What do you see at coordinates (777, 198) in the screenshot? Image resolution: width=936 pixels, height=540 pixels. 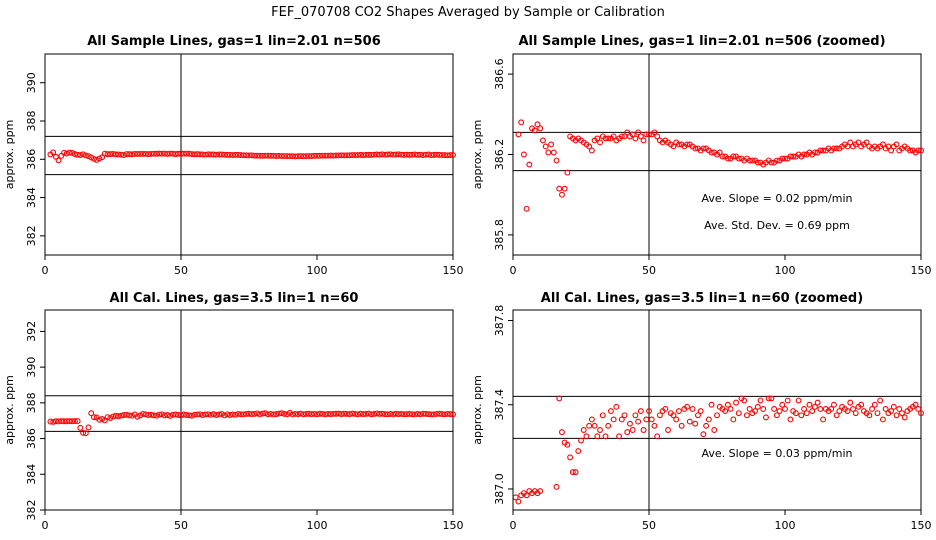 I see `annotation-text: Ave. Slope = 0.02 ppm/min` at bounding box center [777, 198].